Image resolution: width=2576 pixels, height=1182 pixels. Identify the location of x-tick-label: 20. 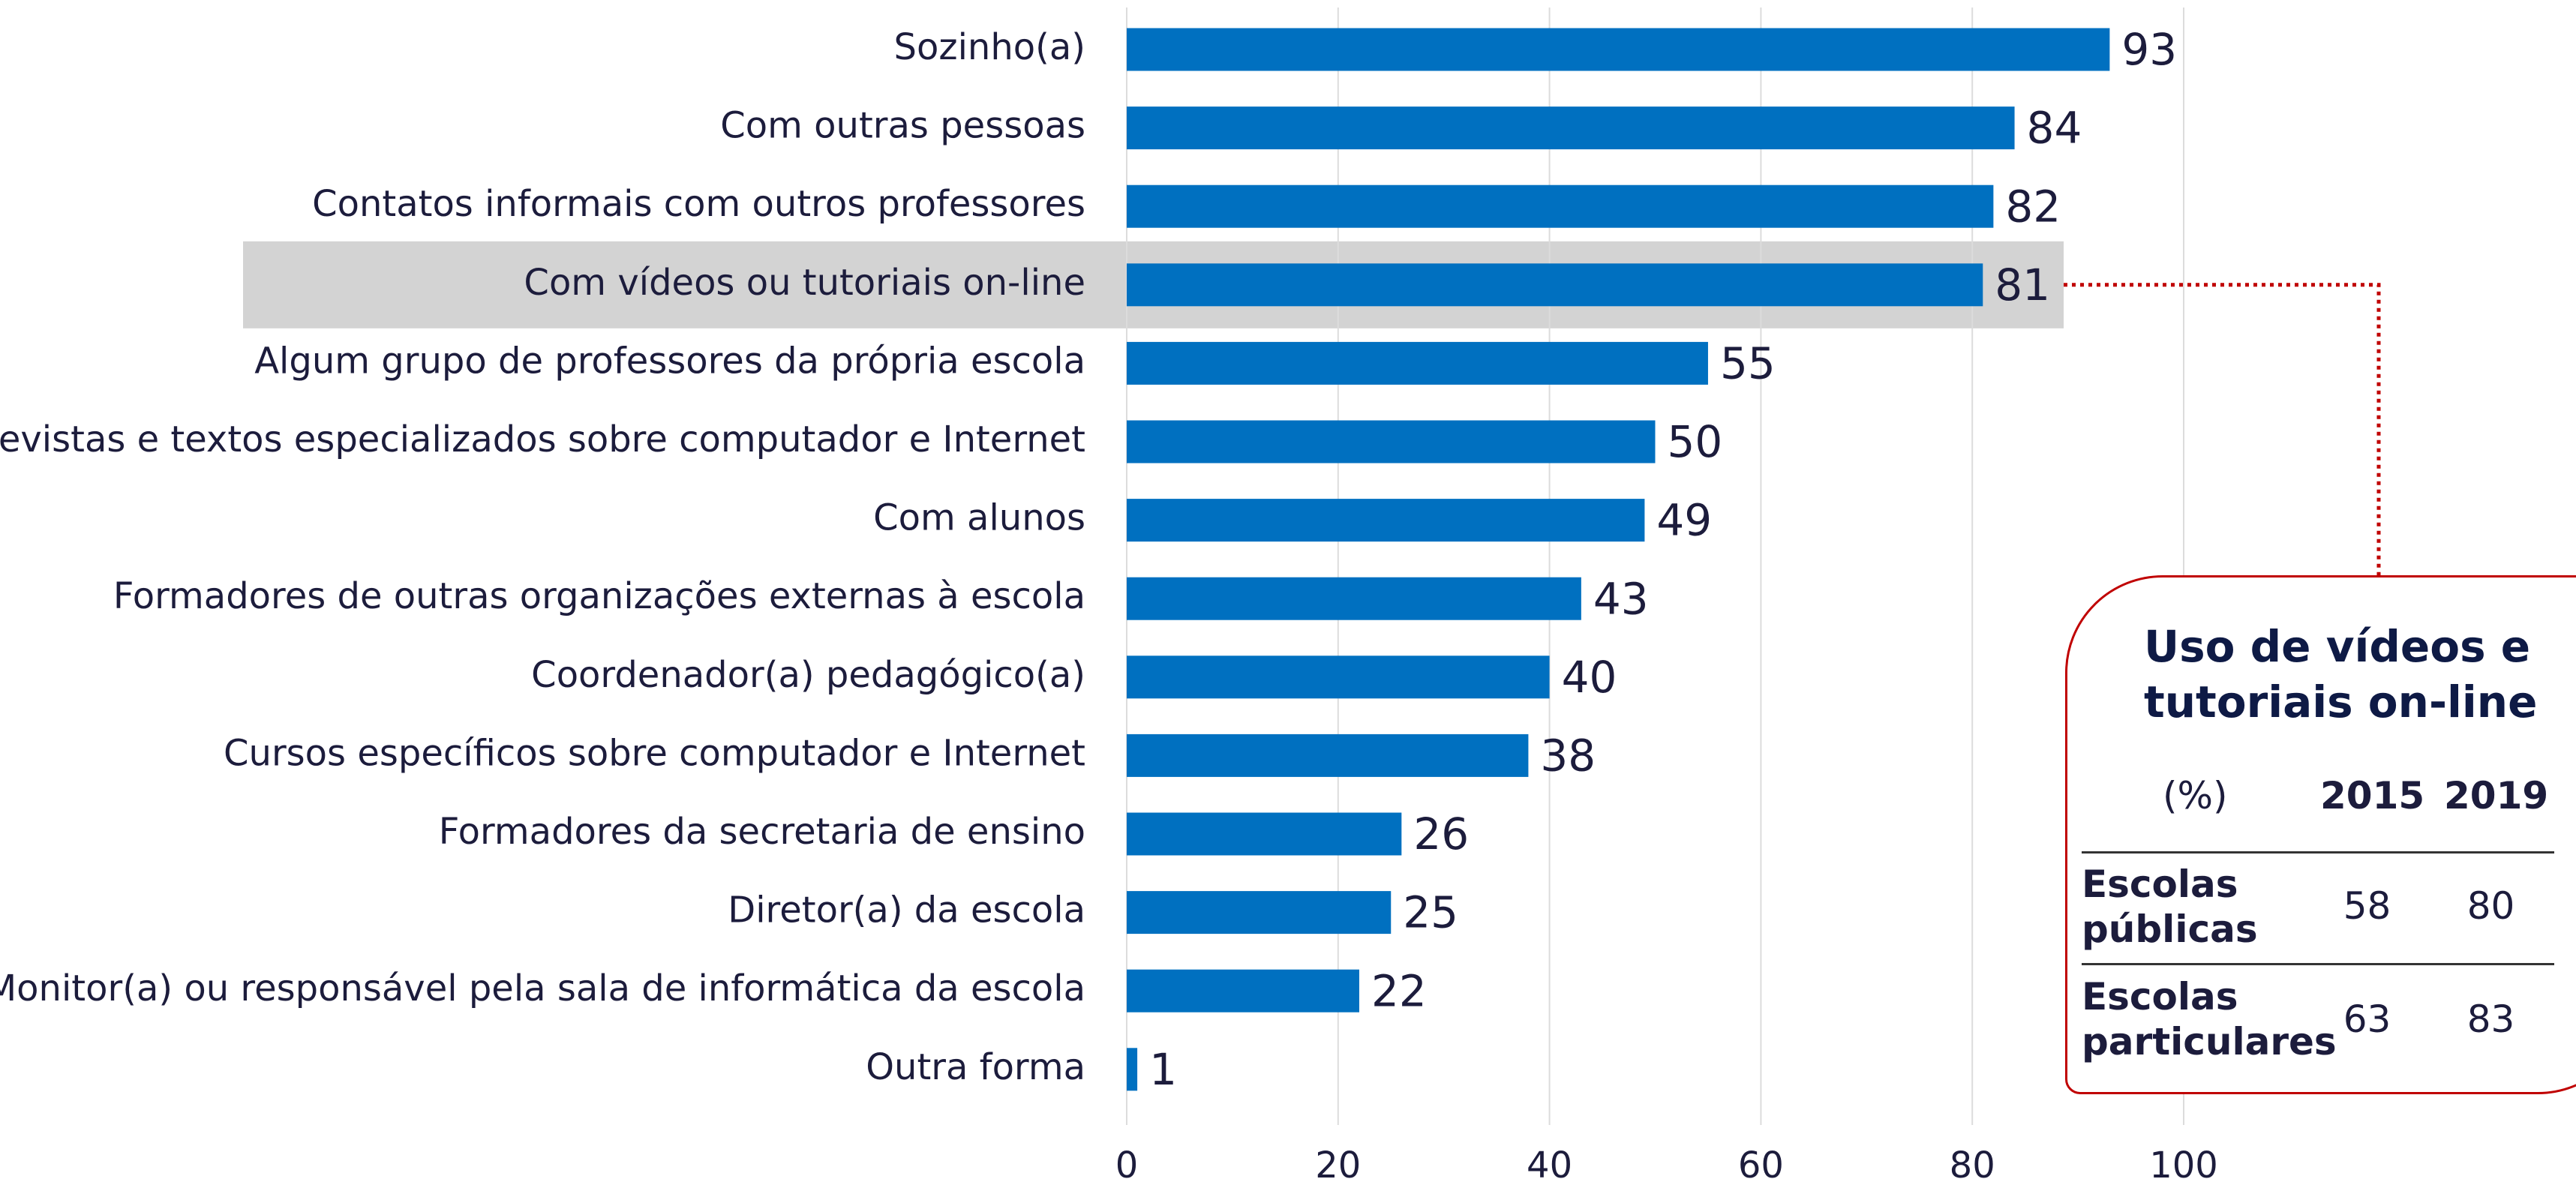
(1338, 1163).